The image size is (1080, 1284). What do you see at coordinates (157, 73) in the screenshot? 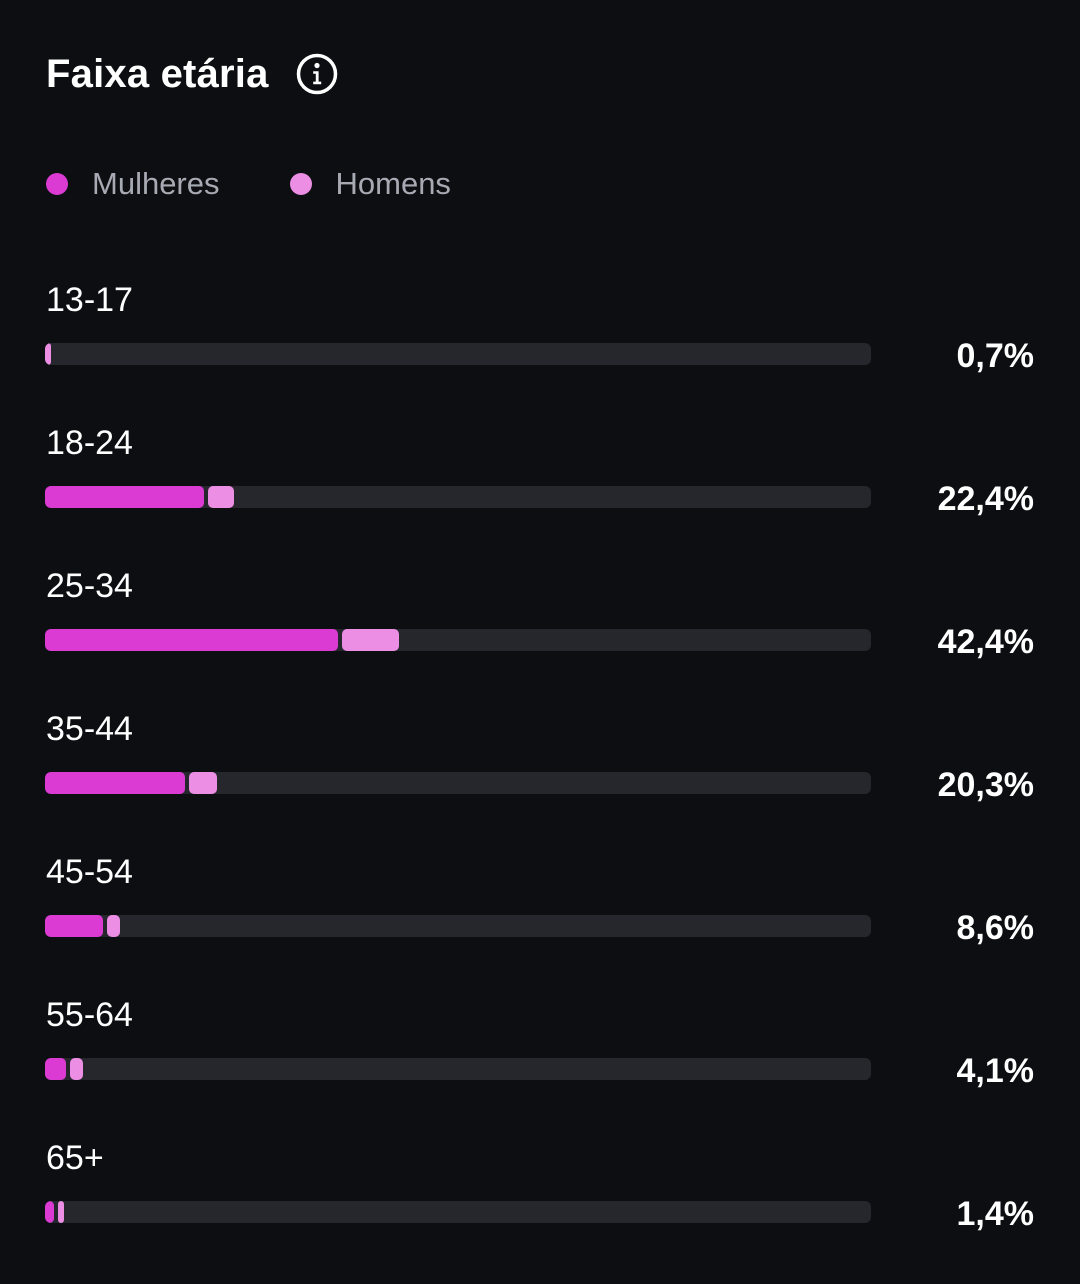
I see `card-title: Faixa etária` at bounding box center [157, 73].